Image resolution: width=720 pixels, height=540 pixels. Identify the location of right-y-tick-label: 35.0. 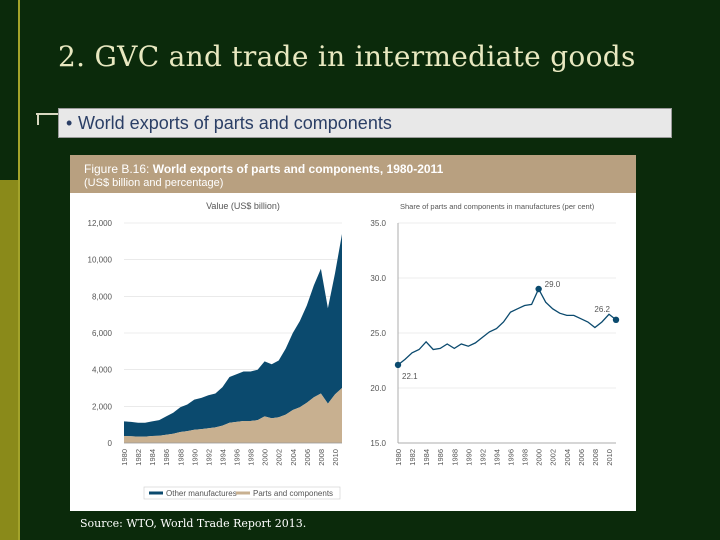
(378, 223).